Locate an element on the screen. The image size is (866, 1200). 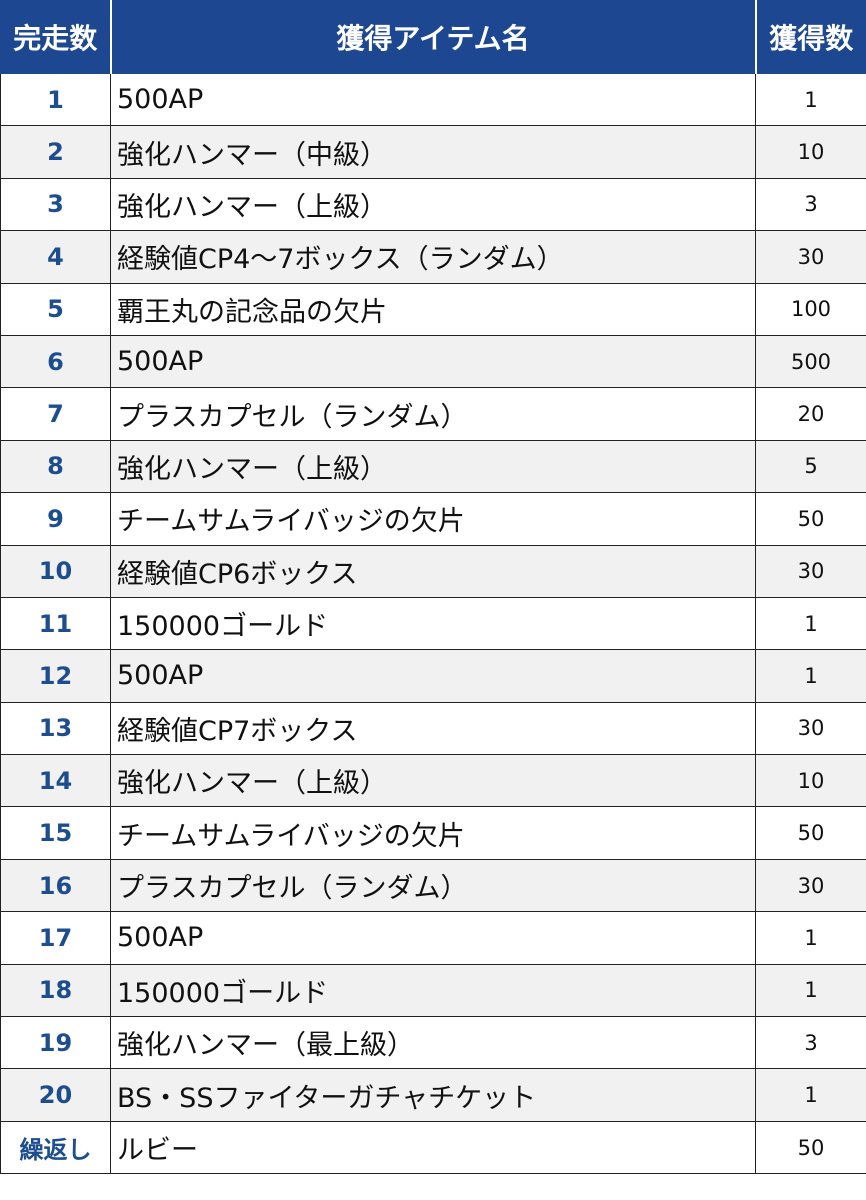
table-row: 1 500AP 1 is located at coordinates (433, 99).